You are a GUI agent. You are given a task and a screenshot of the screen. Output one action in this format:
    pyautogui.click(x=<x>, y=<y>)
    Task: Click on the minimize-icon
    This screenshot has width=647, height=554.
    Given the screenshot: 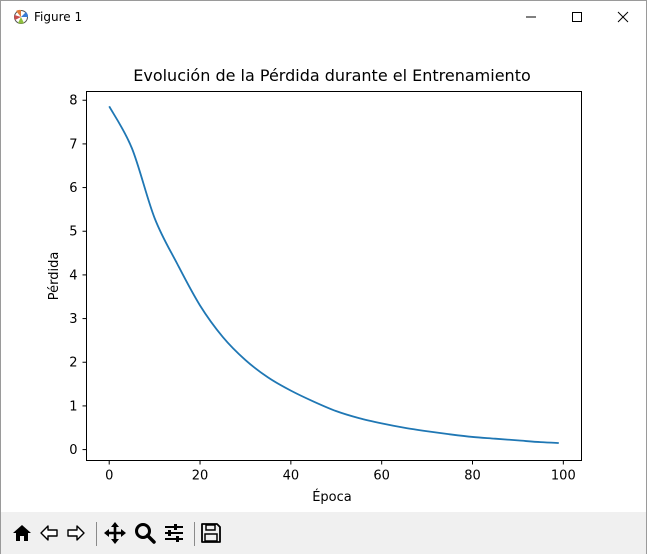 What is the action you would take?
    pyautogui.click(x=531, y=17)
    